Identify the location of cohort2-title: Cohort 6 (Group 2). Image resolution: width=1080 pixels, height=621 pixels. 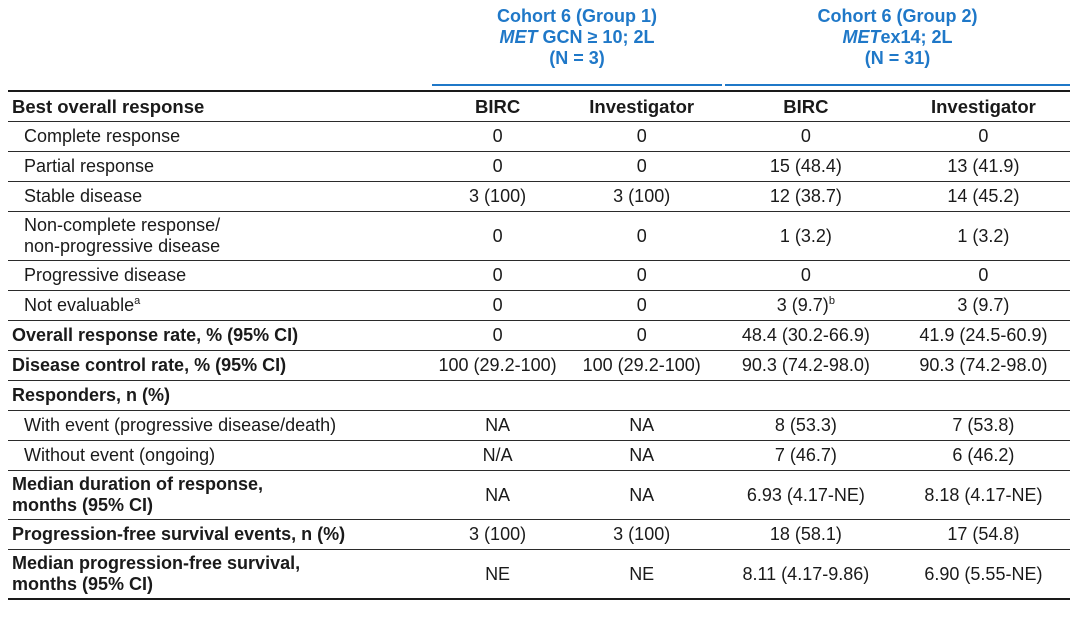
(897, 16).